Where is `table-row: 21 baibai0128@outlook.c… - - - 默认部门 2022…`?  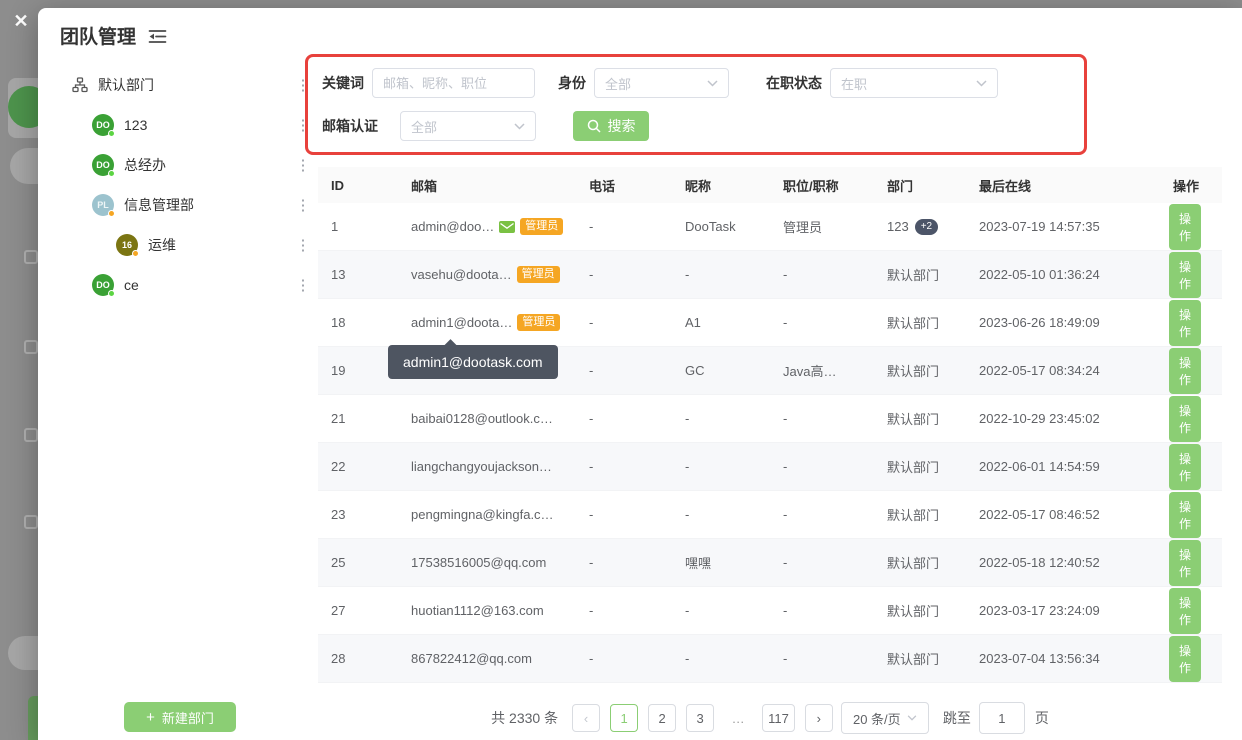 table-row: 21 baibai0128@outlook.c… - - - 默认部门 2022… is located at coordinates (770, 419).